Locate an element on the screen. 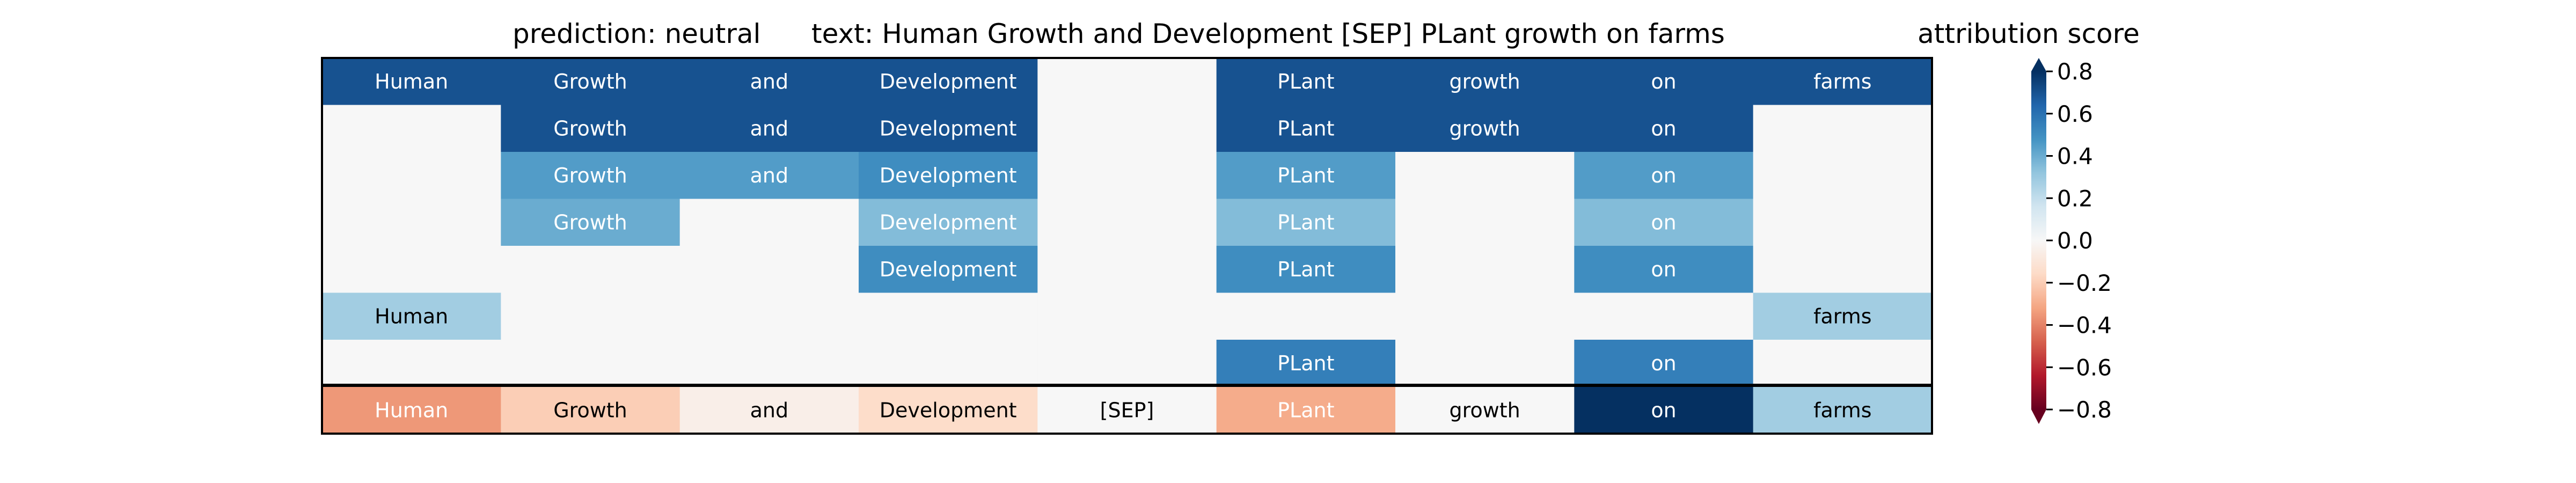  colorbar-ticks: 0.8 0.6 0.4 0.2 0.0 −0.2 −0.4 −0.6 −0.8 is located at coordinates (2079, 240).